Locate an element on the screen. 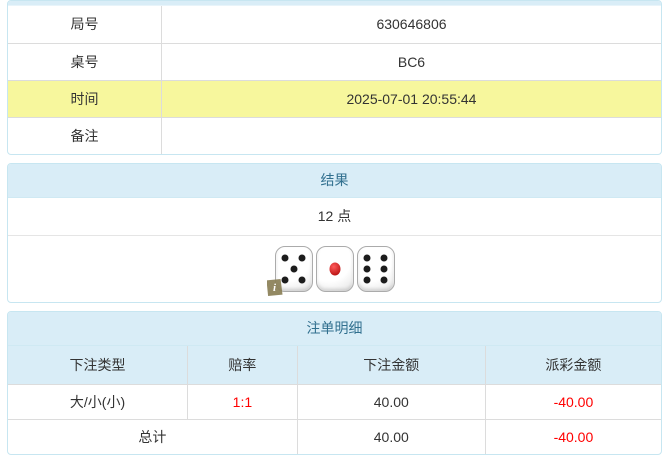 The width and height of the screenshot is (669, 458). dice-row: i is located at coordinates (334, 269).